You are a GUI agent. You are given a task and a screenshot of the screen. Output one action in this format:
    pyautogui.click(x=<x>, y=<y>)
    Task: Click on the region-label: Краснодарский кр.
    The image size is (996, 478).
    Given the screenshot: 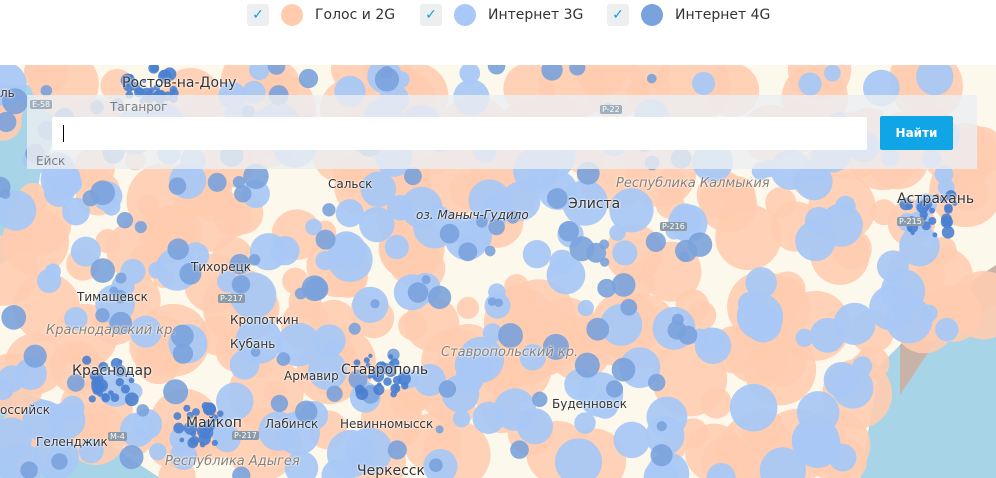 What is the action you would take?
    pyautogui.click(x=111, y=330)
    